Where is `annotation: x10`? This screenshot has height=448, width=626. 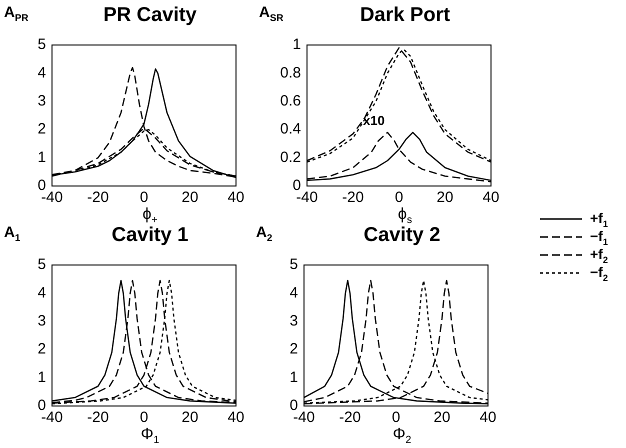 annotation: x10 is located at coordinates (374, 120).